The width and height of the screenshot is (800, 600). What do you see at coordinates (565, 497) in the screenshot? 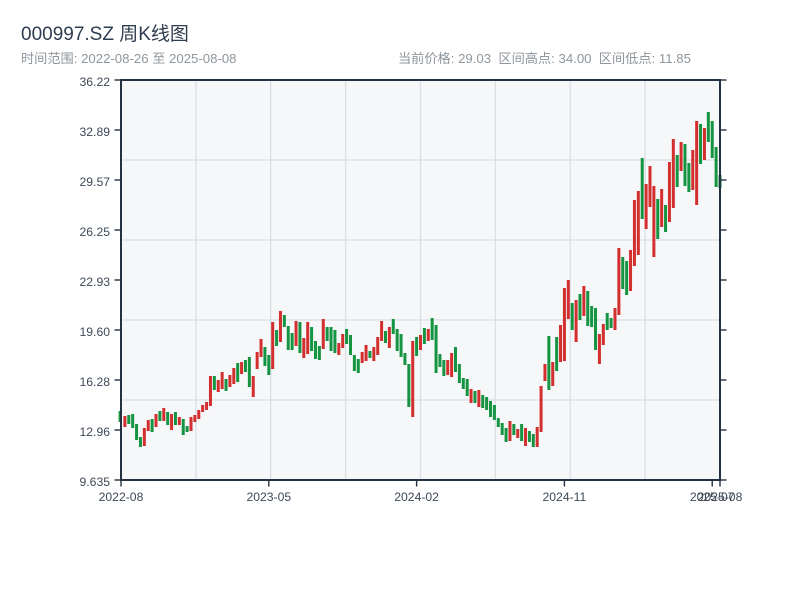
I see `svg-text: 2024-11` at bounding box center [565, 497].